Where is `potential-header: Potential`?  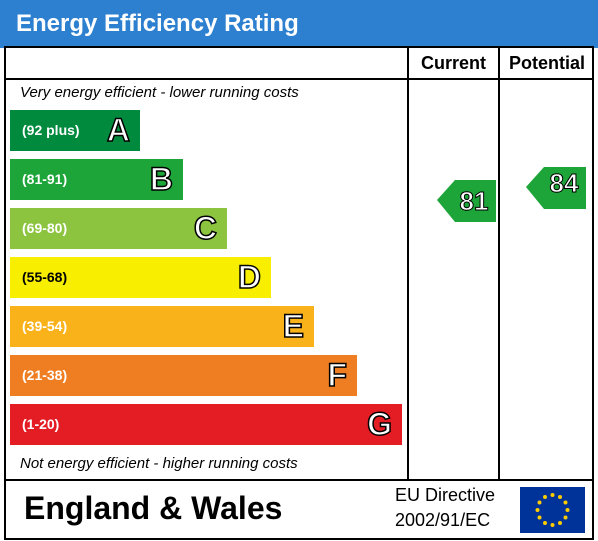 potential-header: Potential is located at coordinates (546, 63).